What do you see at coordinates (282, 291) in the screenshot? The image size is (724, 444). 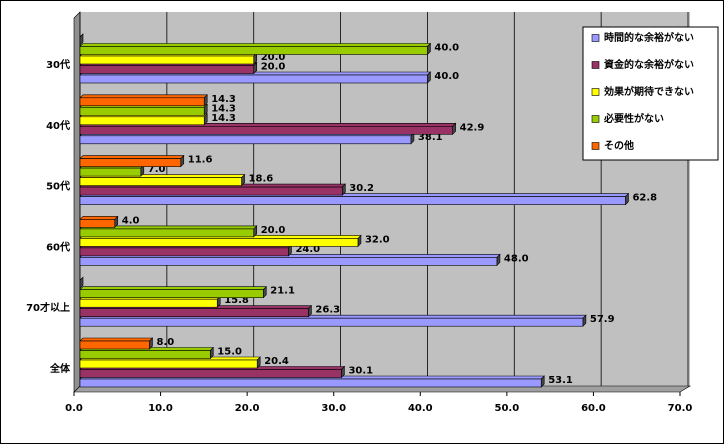 I see `value-label: 21.1` at bounding box center [282, 291].